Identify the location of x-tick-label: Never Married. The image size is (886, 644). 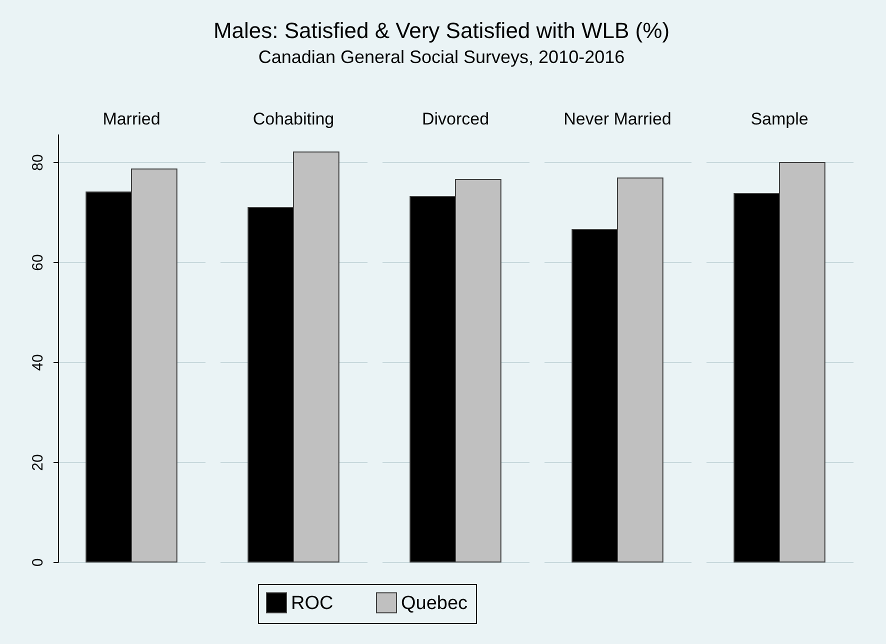
(618, 119).